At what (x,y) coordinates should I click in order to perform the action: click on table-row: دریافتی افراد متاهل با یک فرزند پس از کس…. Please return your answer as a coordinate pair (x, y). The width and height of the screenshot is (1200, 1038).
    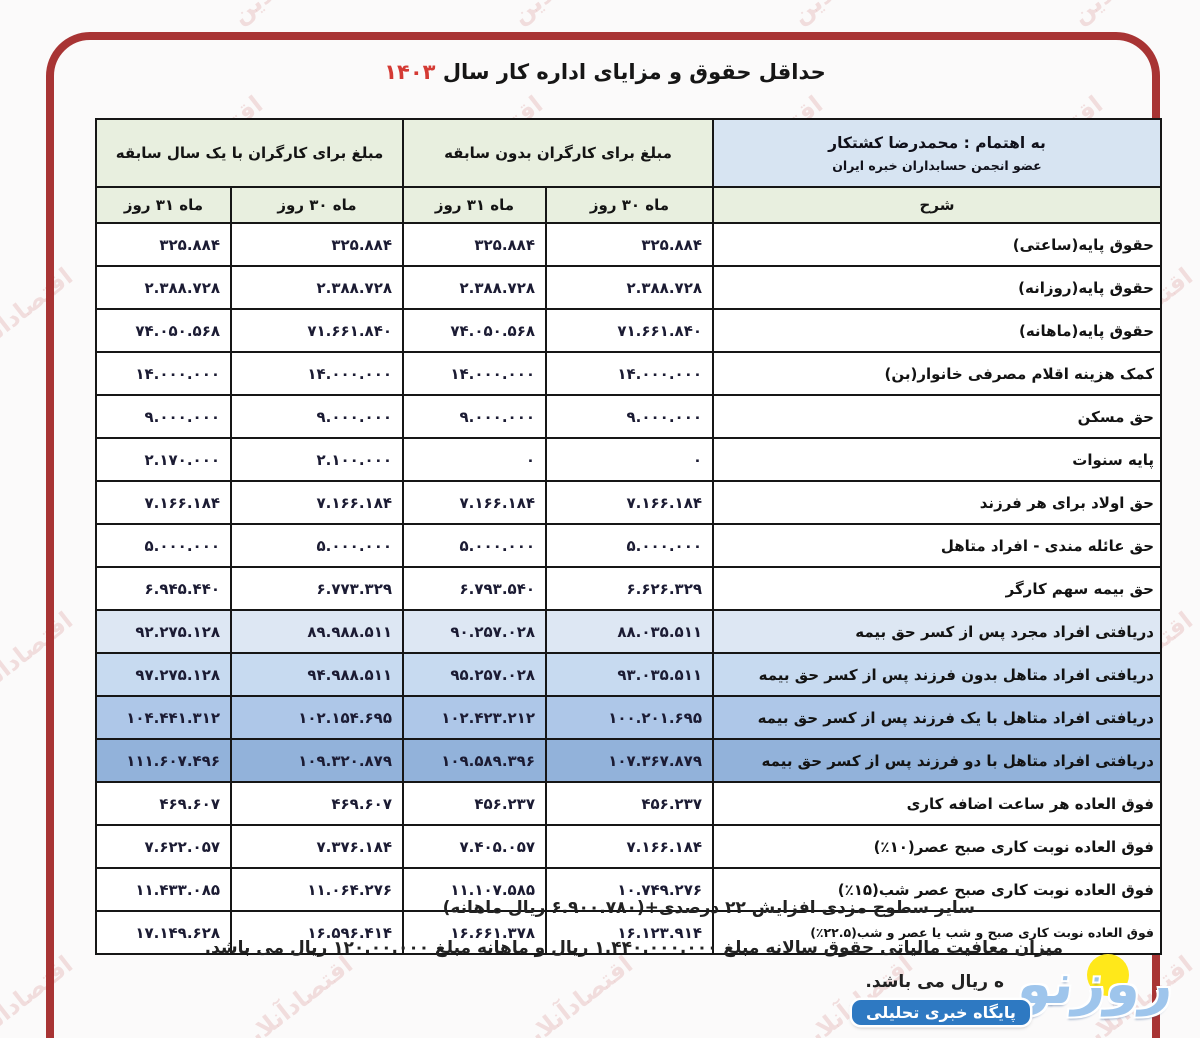
    Looking at the image, I should click on (628, 717).